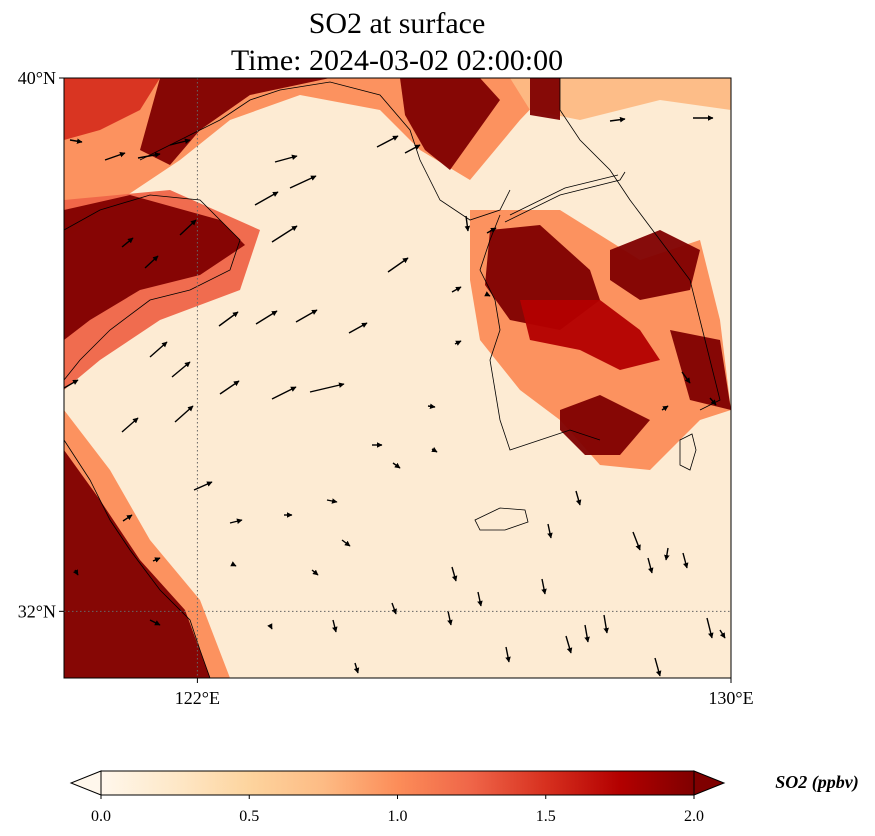 Image resolution: width=875 pixels, height=836 pixels. I want to click on colorbar-ticks: 0.0 0.5 1.0 1.5 2.0, so click(397, 810).